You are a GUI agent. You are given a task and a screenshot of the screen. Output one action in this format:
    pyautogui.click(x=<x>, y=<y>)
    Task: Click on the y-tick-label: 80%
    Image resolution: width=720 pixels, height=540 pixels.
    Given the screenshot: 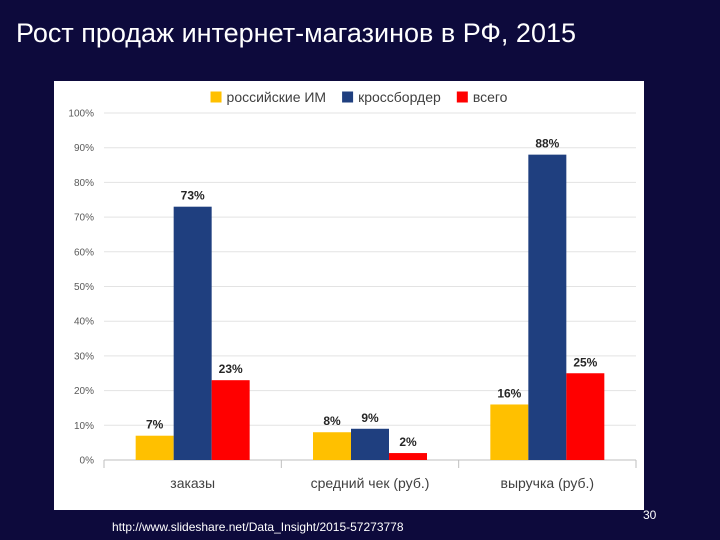 What is the action you would take?
    pyautogui.click(x=84, y=183)
    